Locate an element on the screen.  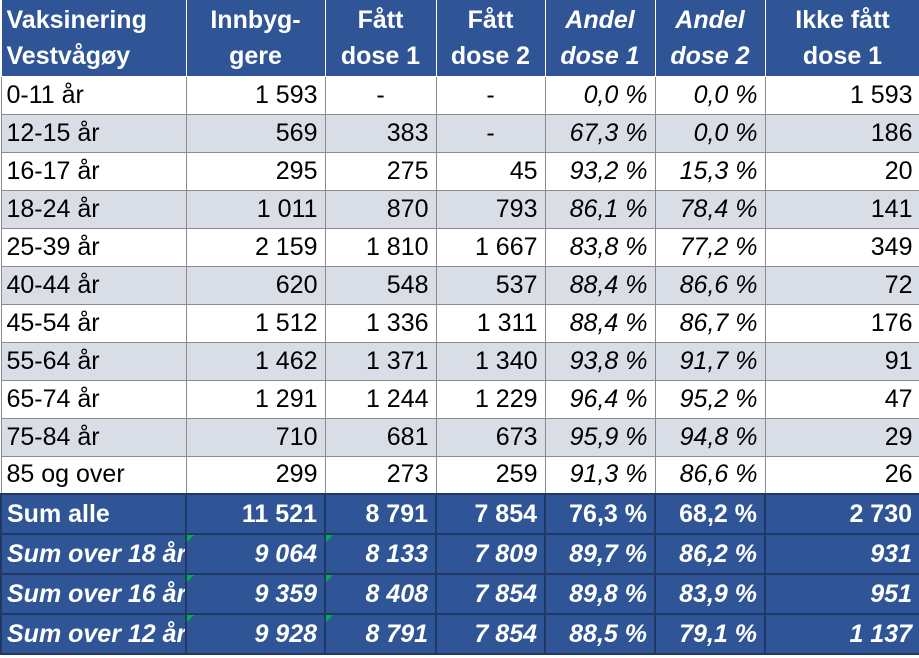
cell-dose2-count: 259 is located at coordinates (490, 475).